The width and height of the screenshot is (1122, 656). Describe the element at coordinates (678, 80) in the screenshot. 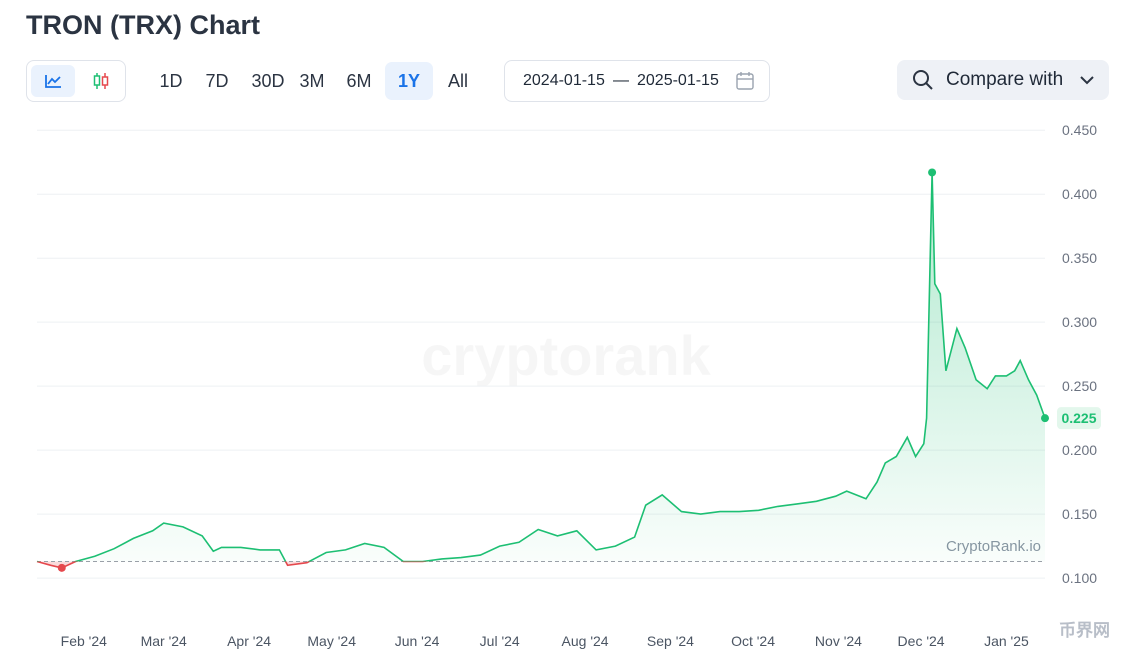

I see `date-end: 2025-01-15` at that location.